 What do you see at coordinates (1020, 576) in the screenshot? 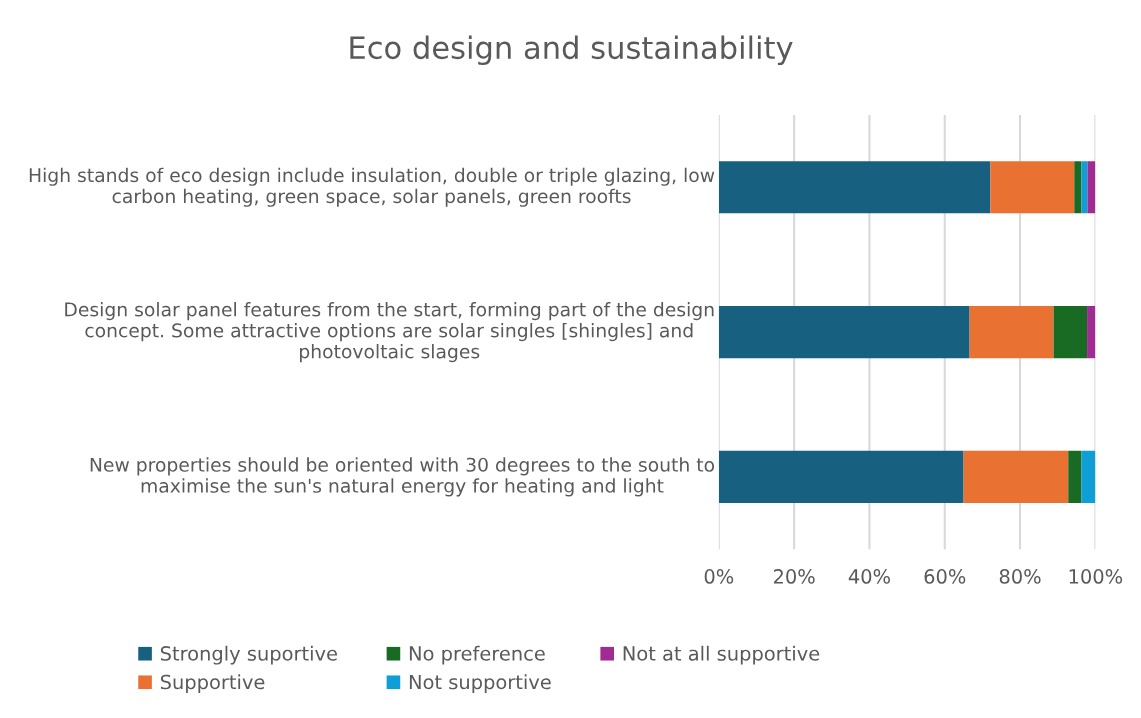
I see `x-tick-label: 80%` at bounding box center [1020, 576].